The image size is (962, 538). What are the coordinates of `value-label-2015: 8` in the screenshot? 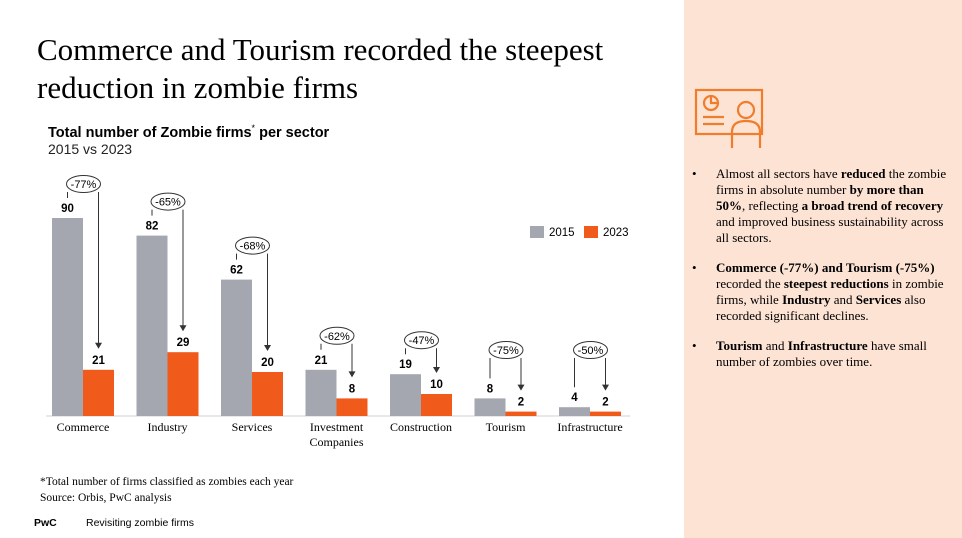 It's located at (490, 389).